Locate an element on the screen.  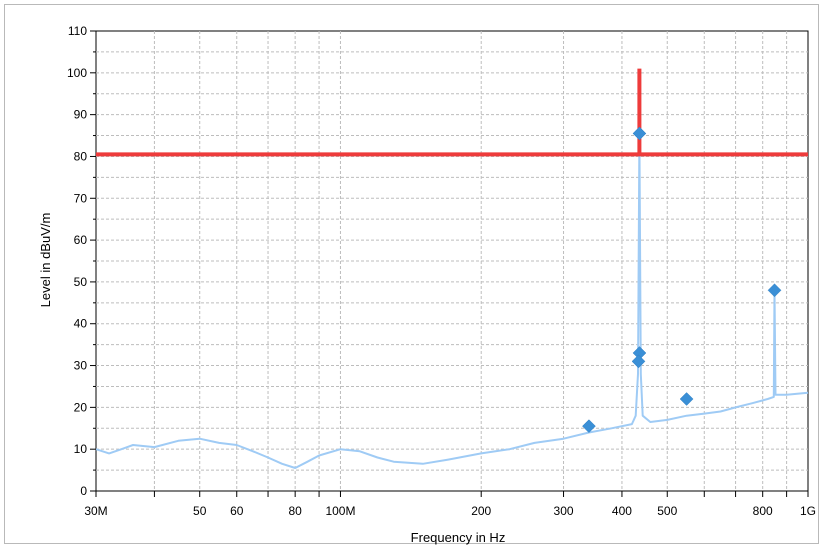
x-tick-label: 200 is located at coordinates (481, 511).